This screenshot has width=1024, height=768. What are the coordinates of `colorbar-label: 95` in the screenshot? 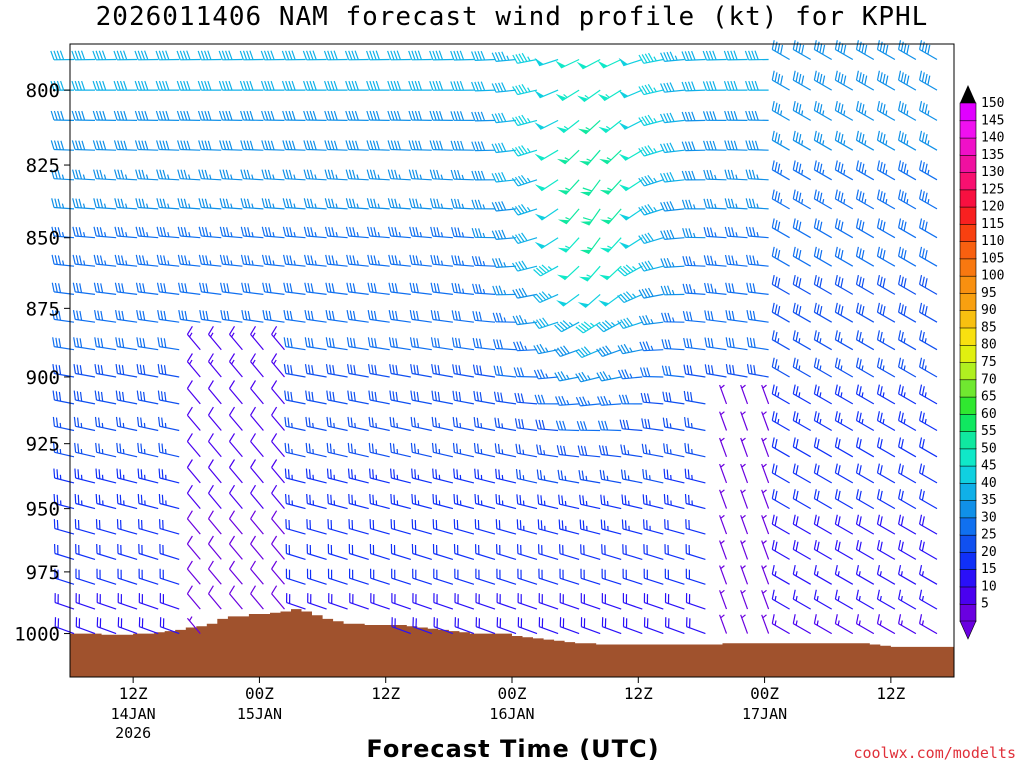 It's located at (989, 293).